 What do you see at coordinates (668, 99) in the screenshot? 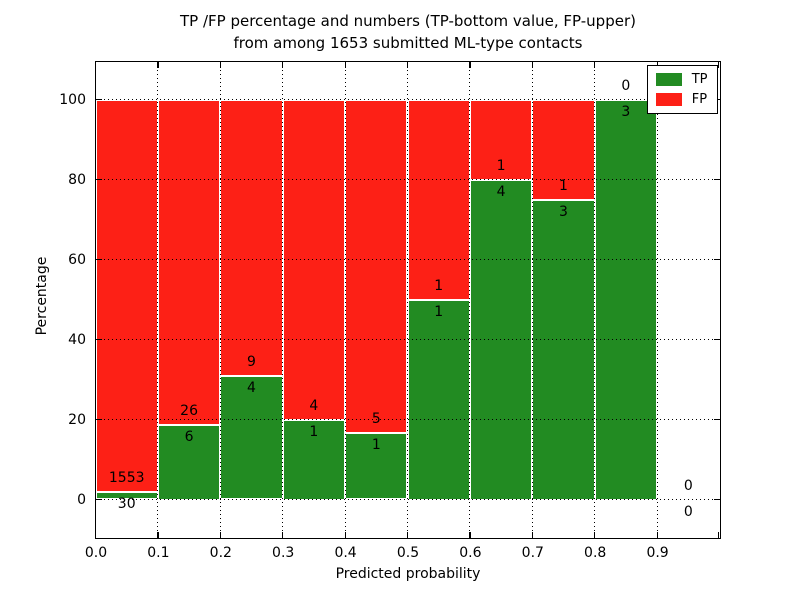
I see `fp-color-swatch` at bounding box center [668, 99].